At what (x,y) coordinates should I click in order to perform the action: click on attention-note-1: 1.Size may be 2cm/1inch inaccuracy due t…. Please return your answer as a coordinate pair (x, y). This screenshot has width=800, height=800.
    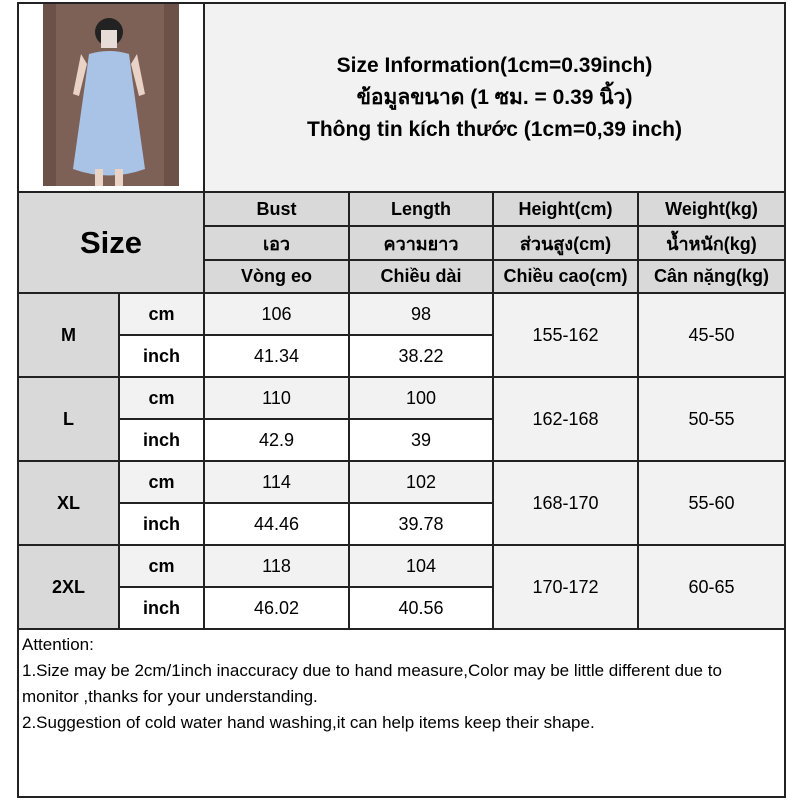
    Looking at the image, I should click on (372, 683).